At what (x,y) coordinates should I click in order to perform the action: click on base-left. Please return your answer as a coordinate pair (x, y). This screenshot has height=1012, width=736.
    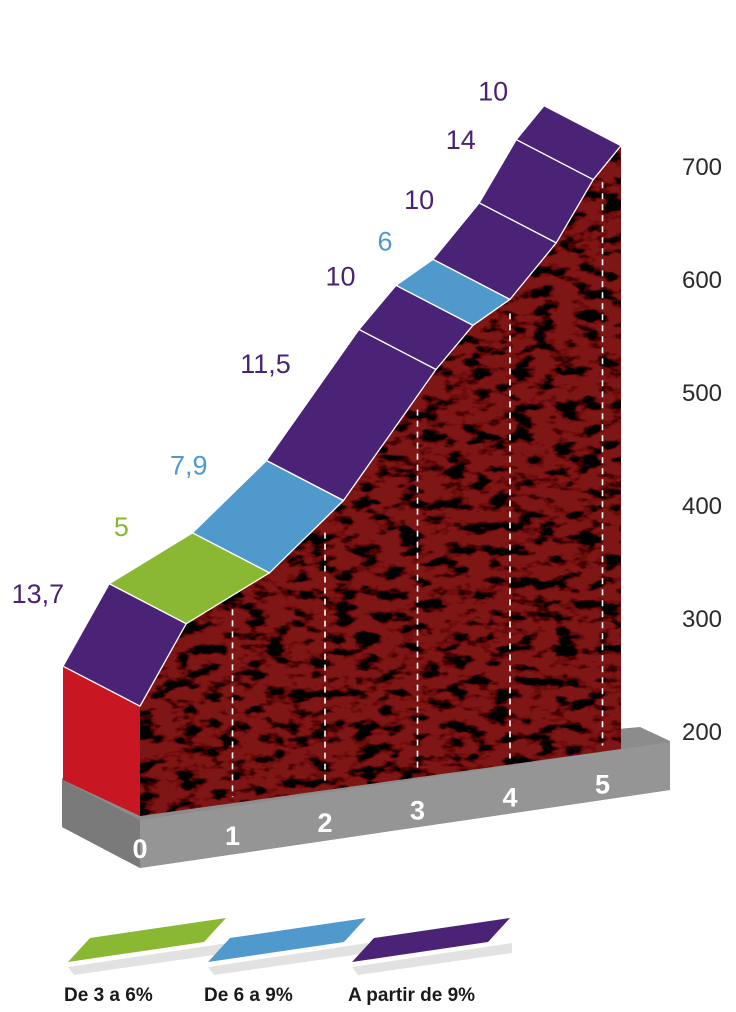
    Looking at the image, I should click on (101, 824).